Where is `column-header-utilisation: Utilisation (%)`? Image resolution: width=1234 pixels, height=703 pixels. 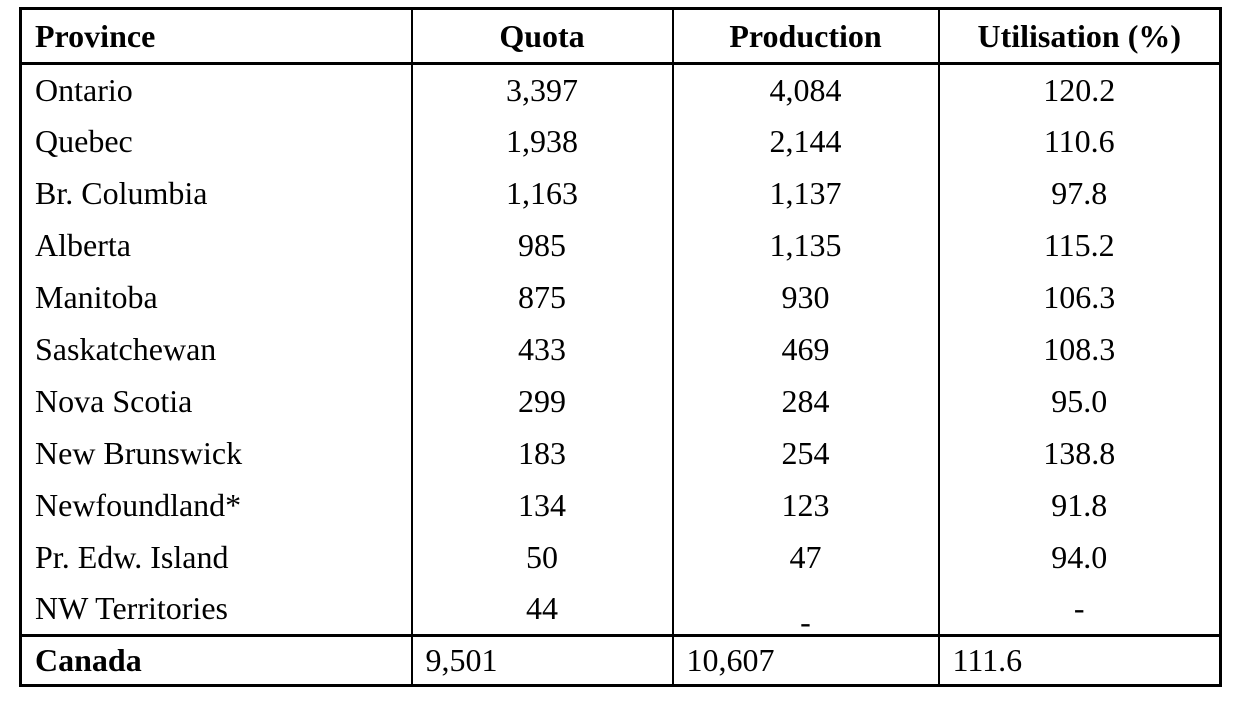
column-header-utilisation: Utilisation (%) is located at coordinates (1079, 36).